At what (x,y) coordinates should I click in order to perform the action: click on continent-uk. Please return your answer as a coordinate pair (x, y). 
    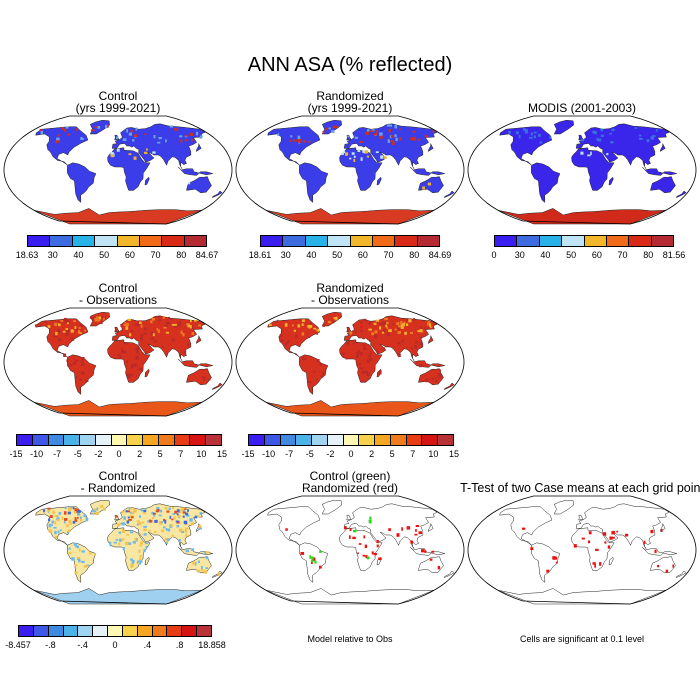
    Looking at the image, I should click on (581, 517).